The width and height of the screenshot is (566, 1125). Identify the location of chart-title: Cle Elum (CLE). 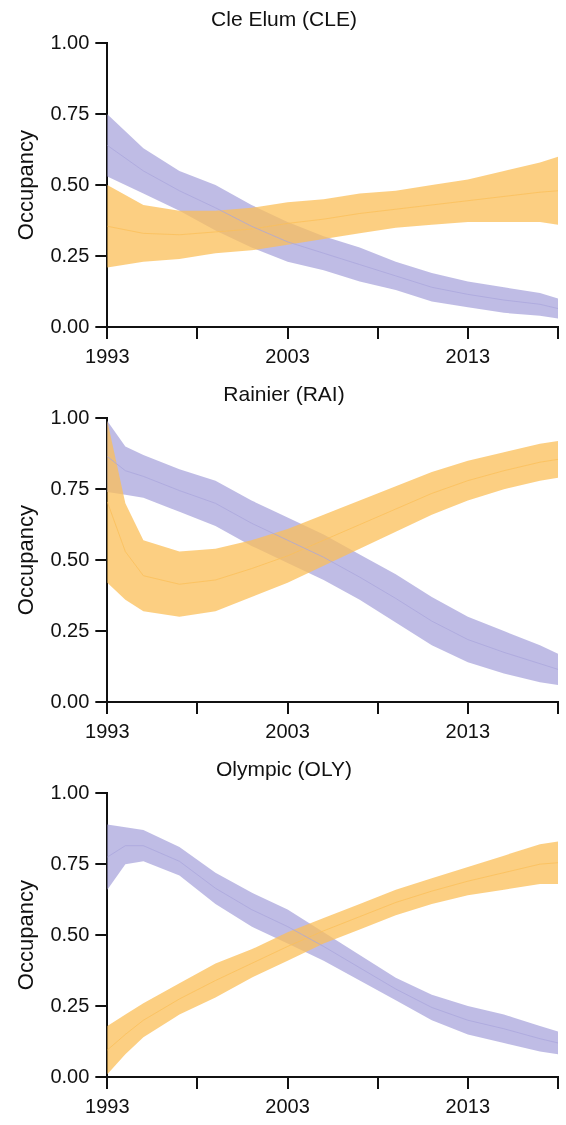
(284, 19).